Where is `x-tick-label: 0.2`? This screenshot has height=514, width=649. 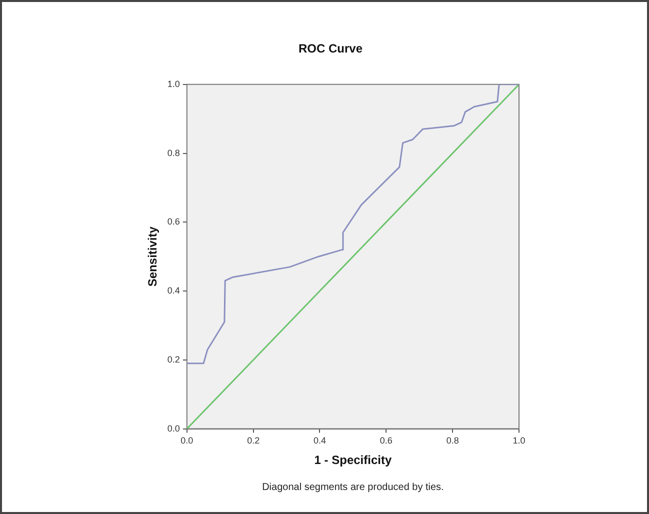 x-tick-label: 0.2 is located at coordinates (253, 441).